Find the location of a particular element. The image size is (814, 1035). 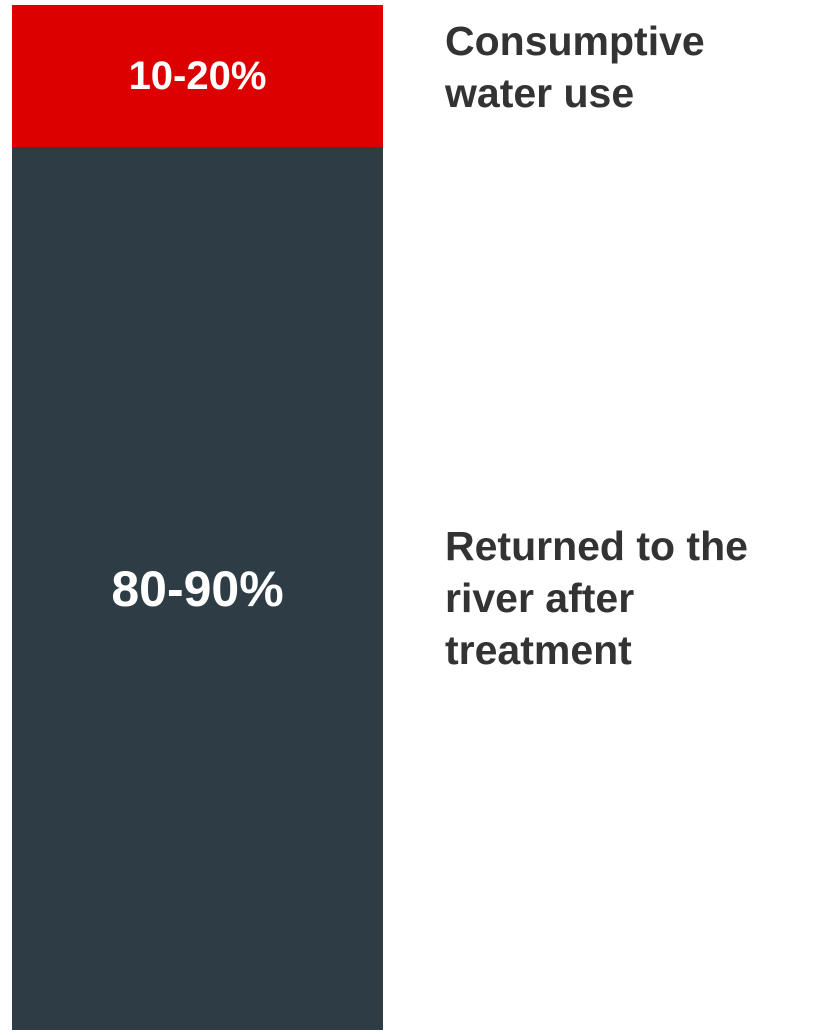

description-line: river after is located at coordinates (540, 598).